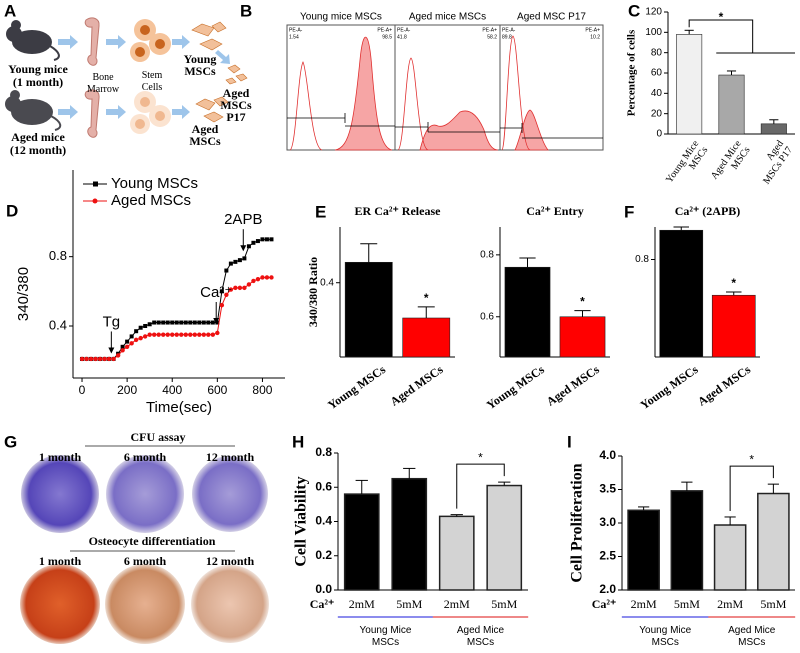 Image resolution: width=800 pixels, height=653 pixels. I want to click on y-axis-label: Cell Proliferation, so click(577, 522).